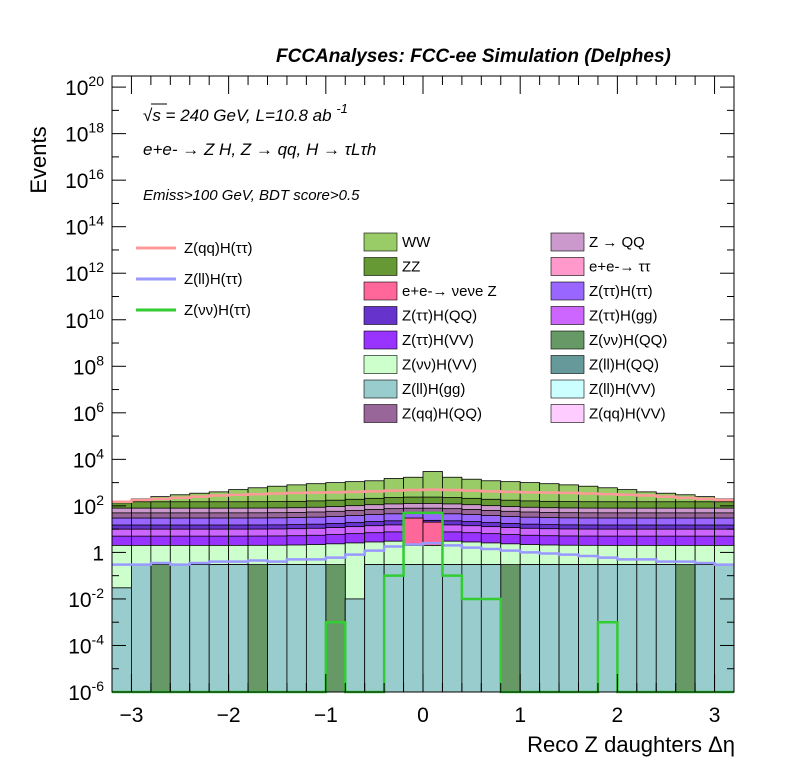  What do you see at coordinates (411, 267) in the screenshot?
I see `legend-fill-label: ZZ` at bounding box center [411, 267].